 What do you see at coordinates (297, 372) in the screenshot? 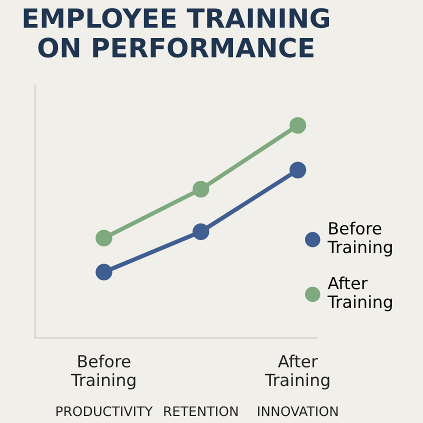
I see `text: After Training` at bounding box center [297, 372].